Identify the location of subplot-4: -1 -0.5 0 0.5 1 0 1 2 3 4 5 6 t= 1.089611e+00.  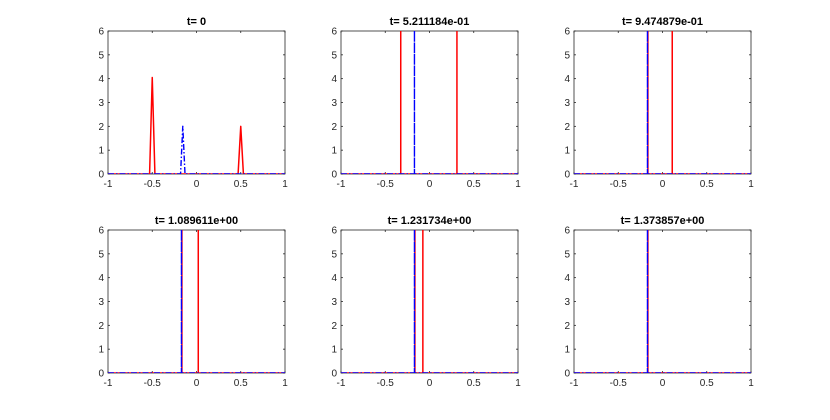
(193, 302).